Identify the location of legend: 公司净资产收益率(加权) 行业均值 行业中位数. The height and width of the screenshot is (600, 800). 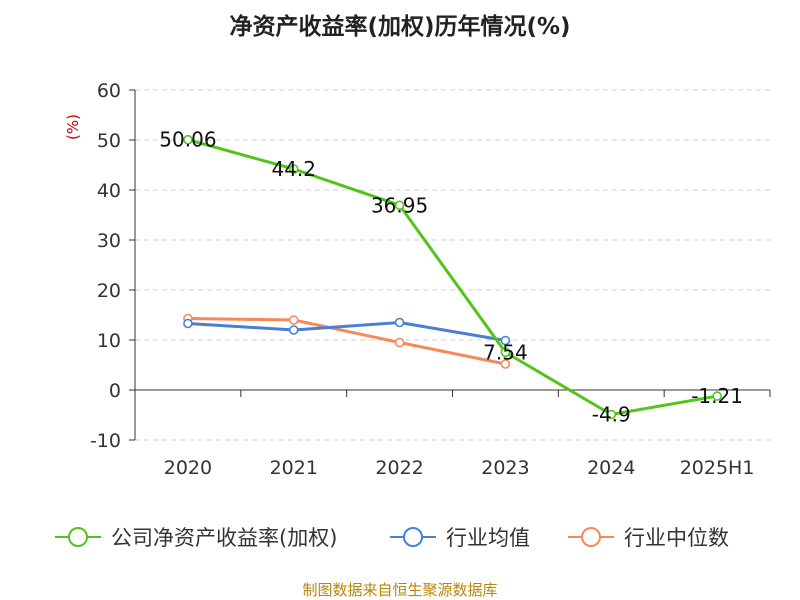
(392, 538).